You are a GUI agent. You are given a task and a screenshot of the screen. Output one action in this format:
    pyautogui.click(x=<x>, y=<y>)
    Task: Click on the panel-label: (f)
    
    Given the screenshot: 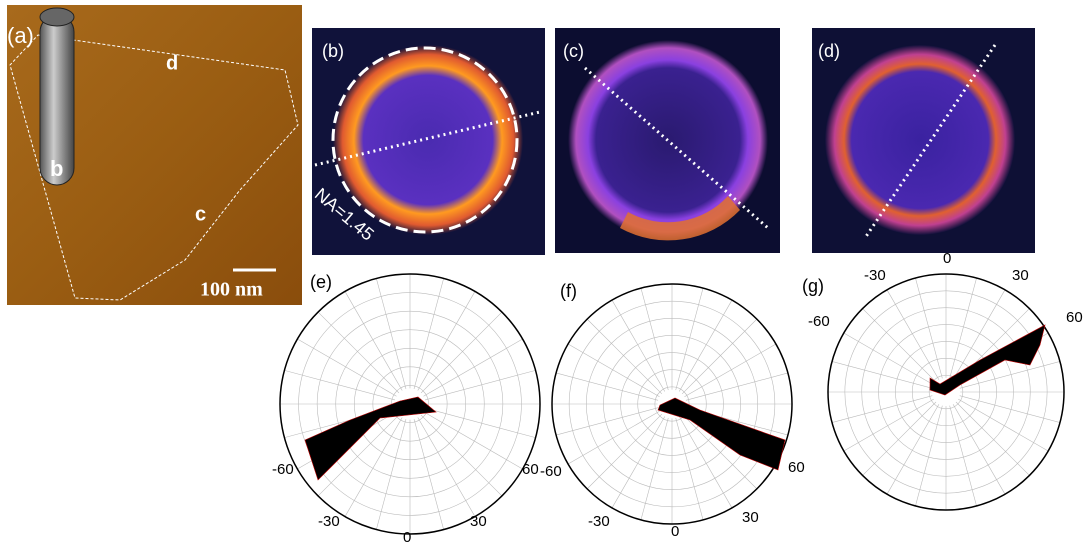 What is the action you would take?
    pyautogui.click(x=568, y=291)
    